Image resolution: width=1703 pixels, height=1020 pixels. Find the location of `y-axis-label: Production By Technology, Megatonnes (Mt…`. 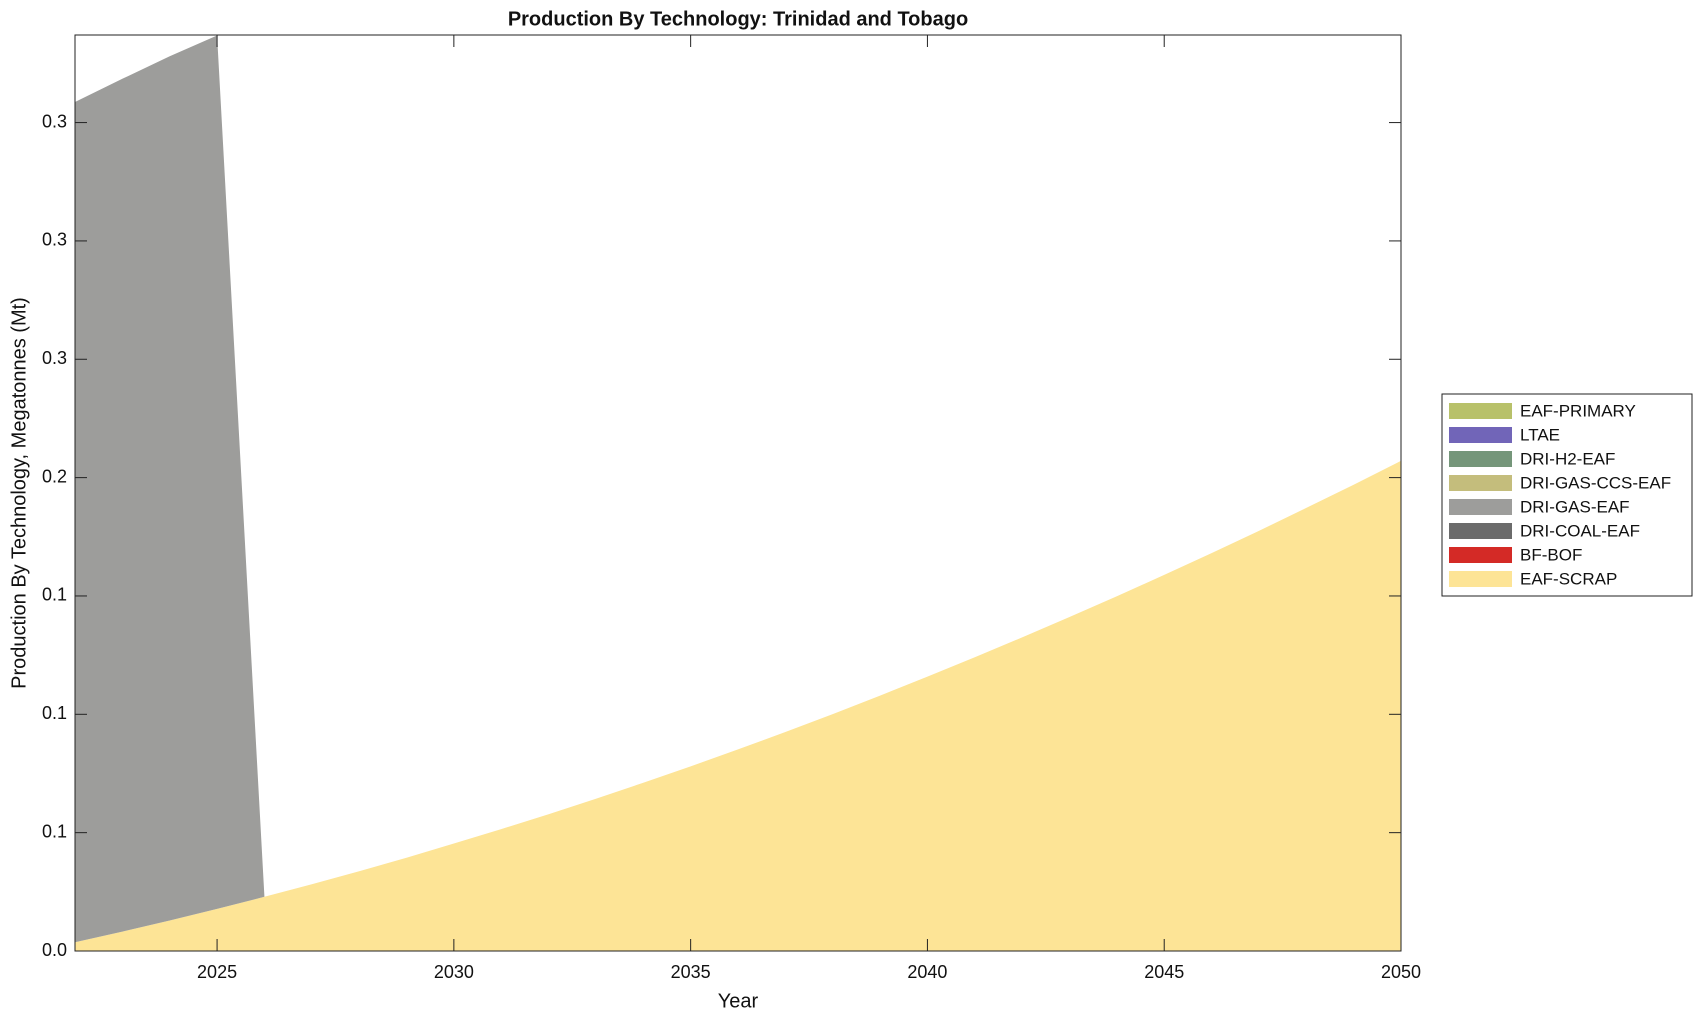

y-axis-label: Production By Technology, Megatonnes (Mt… is located at coordinates (19, 493).